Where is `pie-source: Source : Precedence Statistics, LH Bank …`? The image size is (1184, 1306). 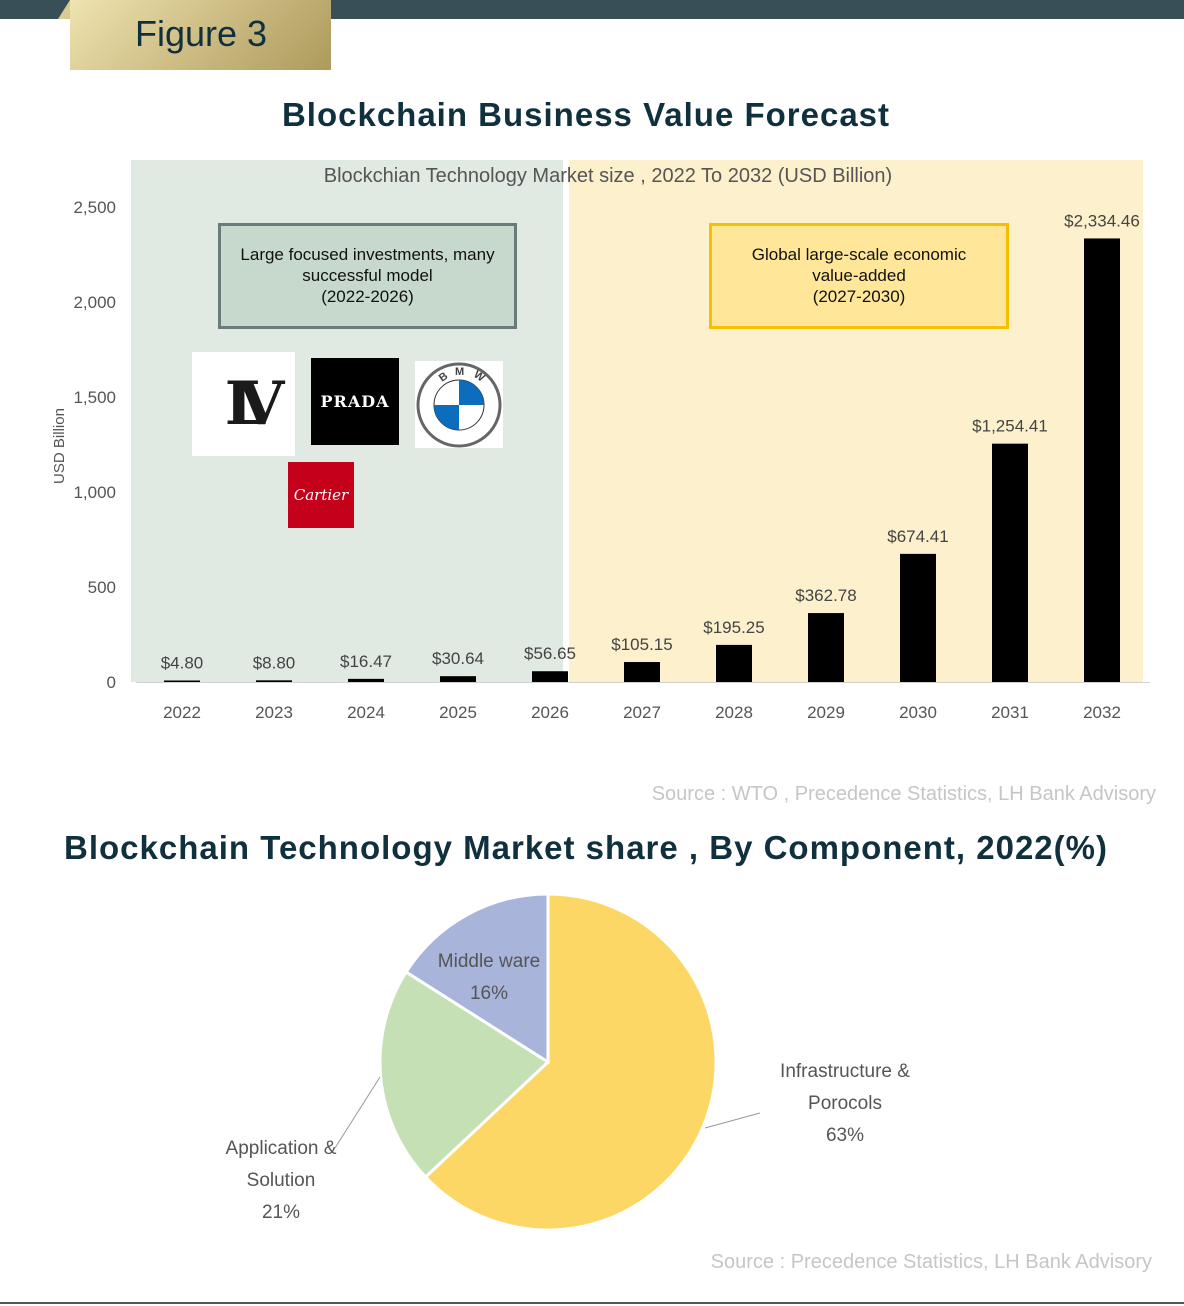 pie-source: Source : Precedence Statistics, LH Bank … is located at coordinates (931, 1262).